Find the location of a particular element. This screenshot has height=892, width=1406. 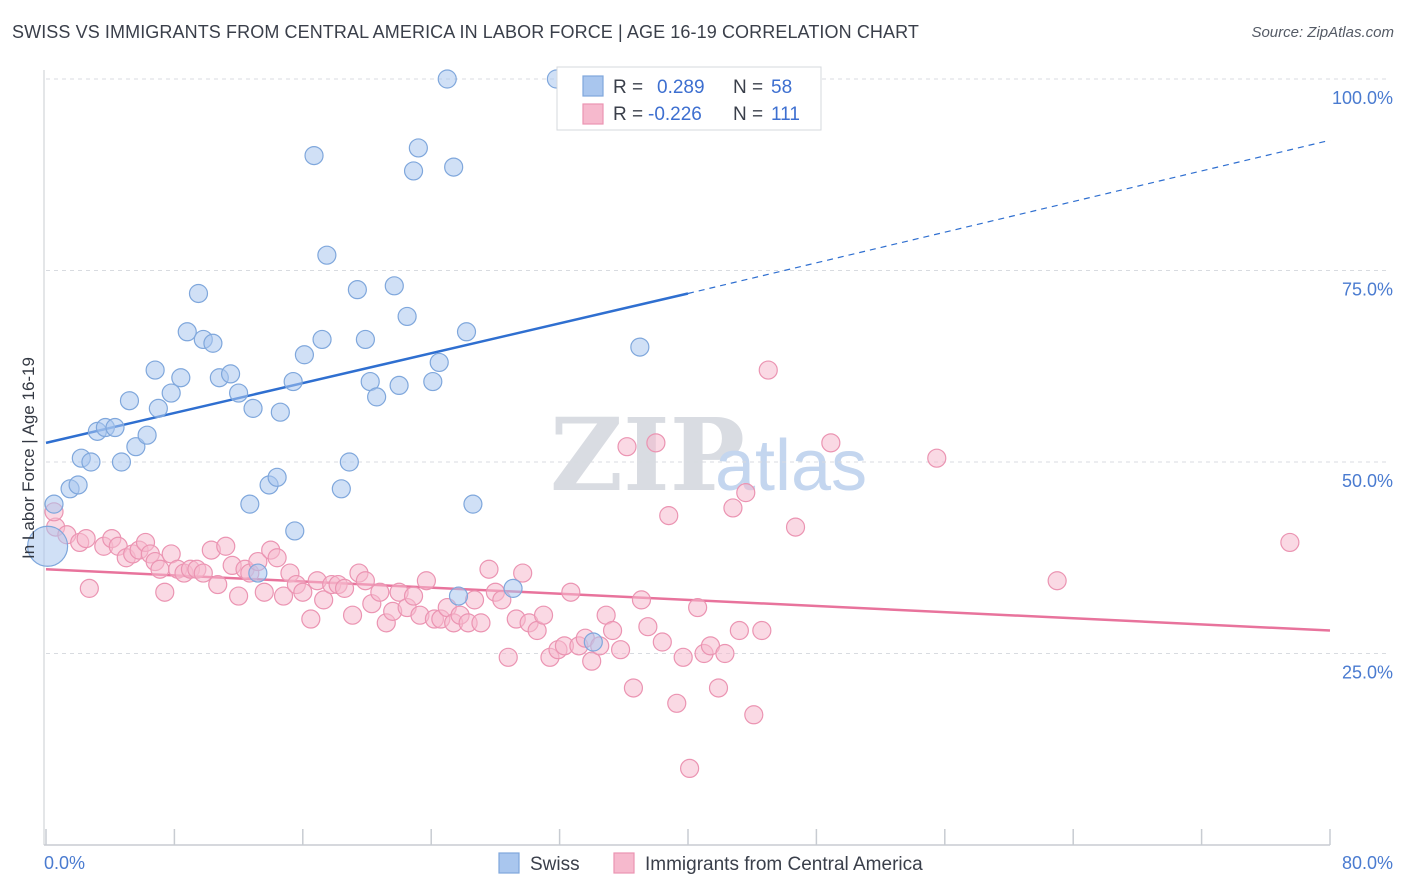

swiss-trend-extension is located at coordinates (1009, 217).